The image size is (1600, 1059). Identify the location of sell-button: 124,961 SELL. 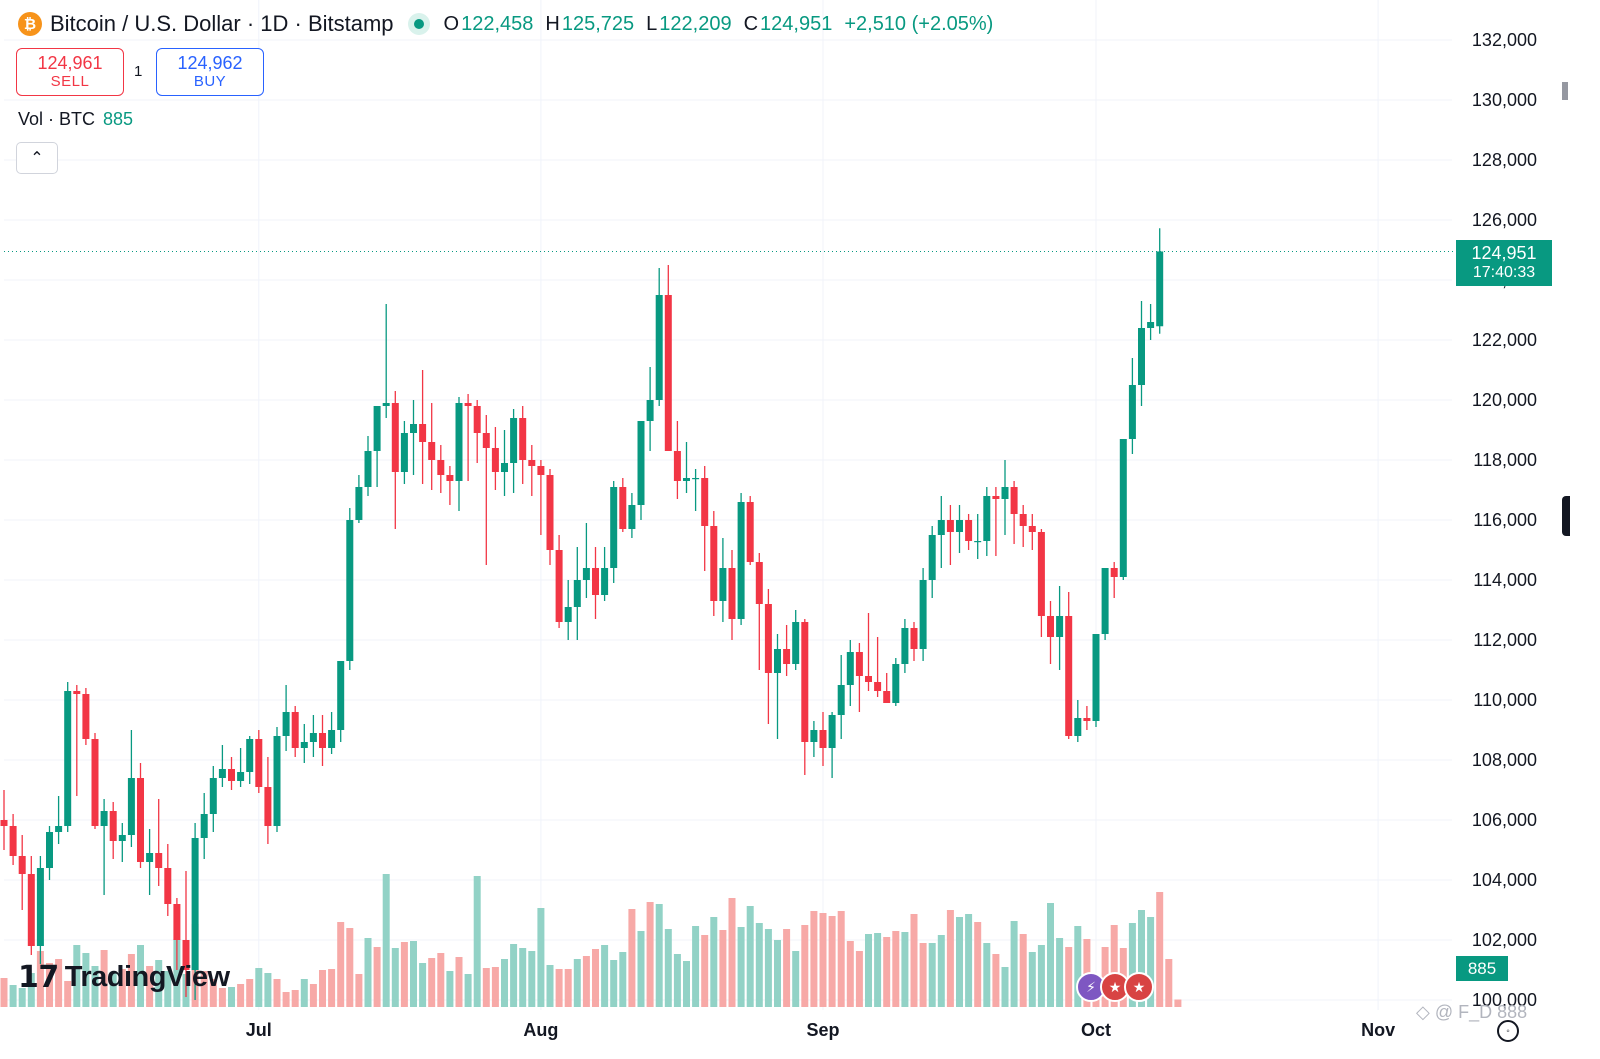
(70, 72).